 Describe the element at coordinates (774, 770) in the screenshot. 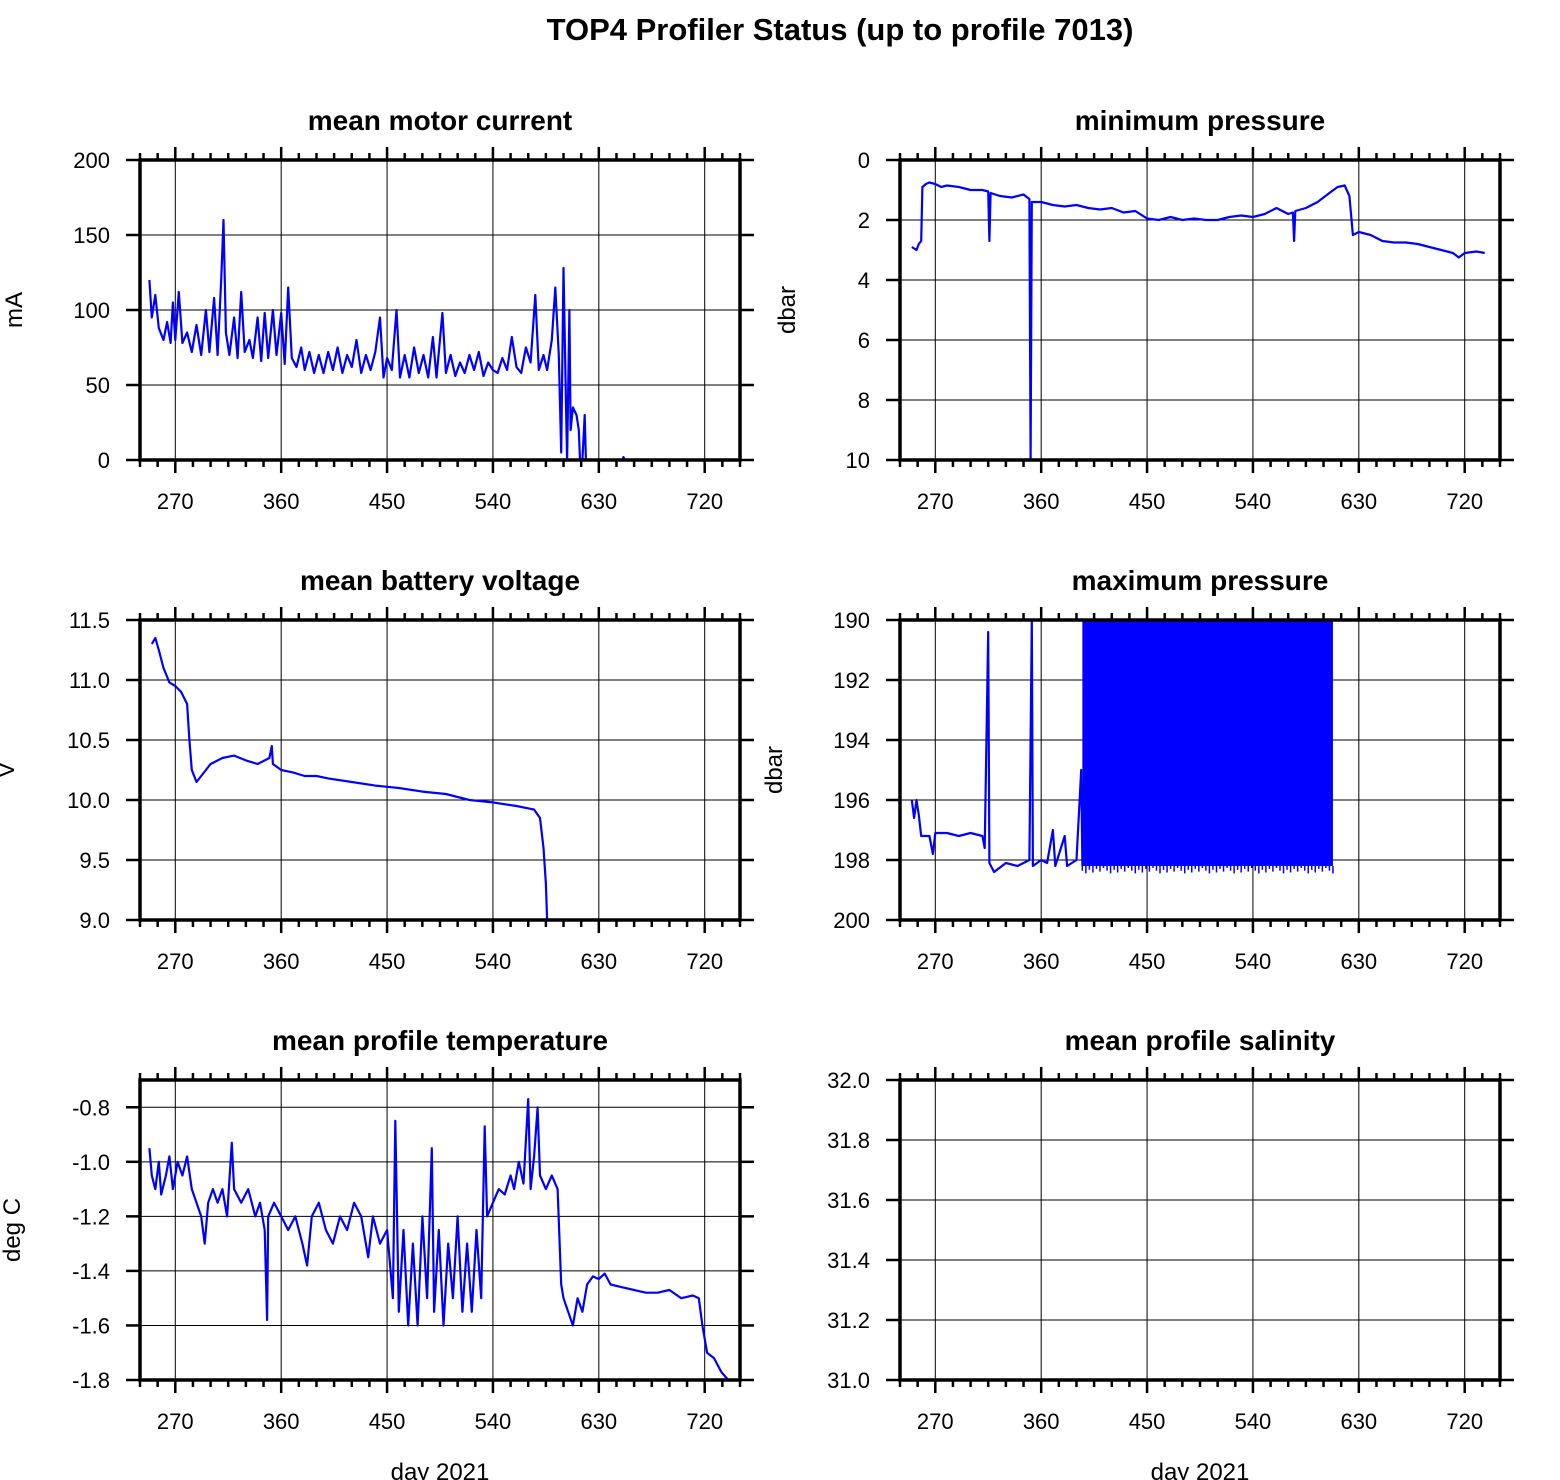

I see `y-axis-label: dbar` at that location.